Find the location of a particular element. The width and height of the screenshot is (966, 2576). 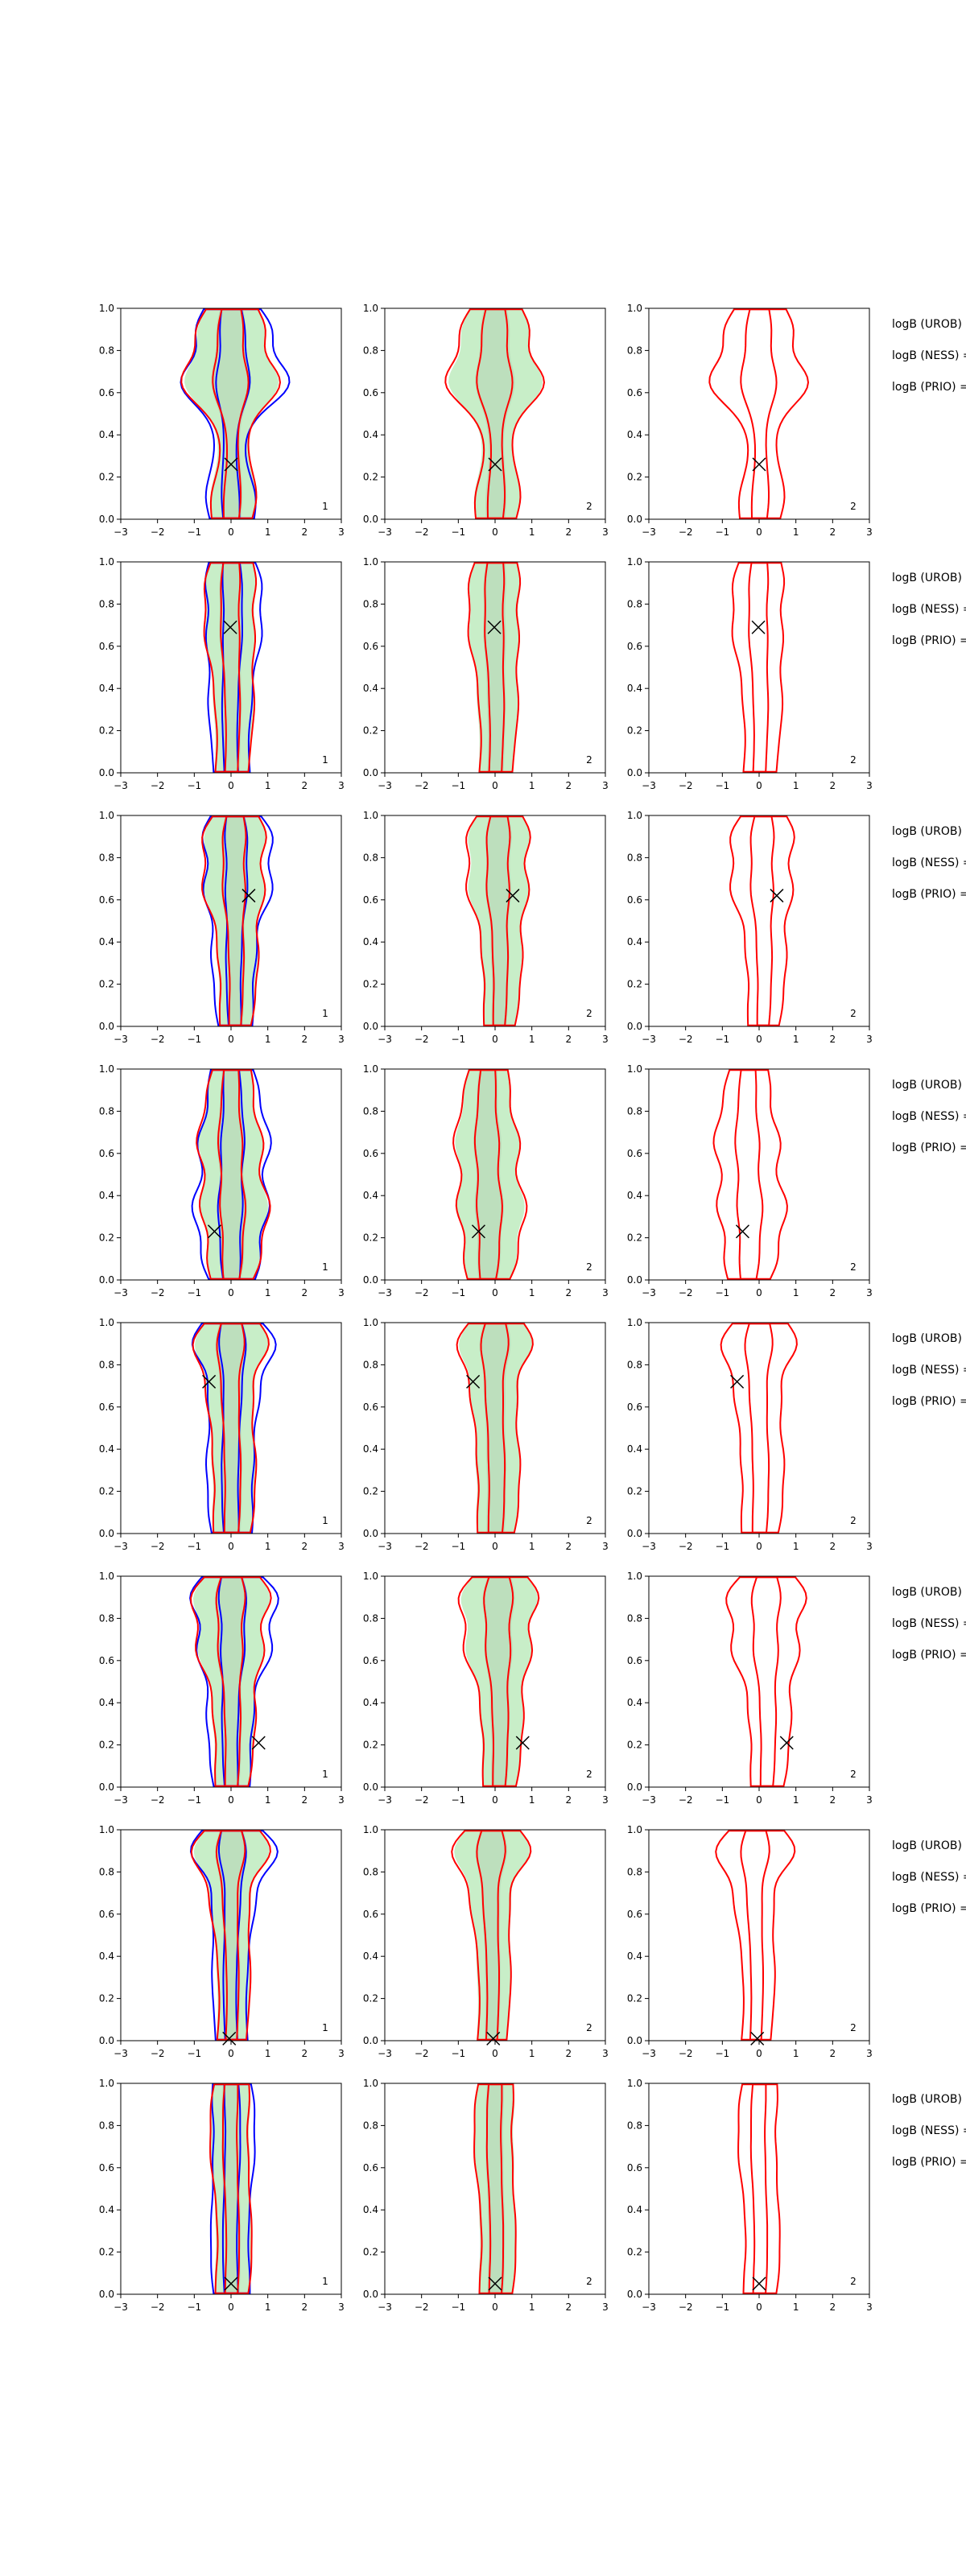

panel-r3-c3: −3 −2 −1 0 1 2 3 0.0 0.2 0.4 0.6 0.8 1.0 2 is located at coordinates (750, 927).